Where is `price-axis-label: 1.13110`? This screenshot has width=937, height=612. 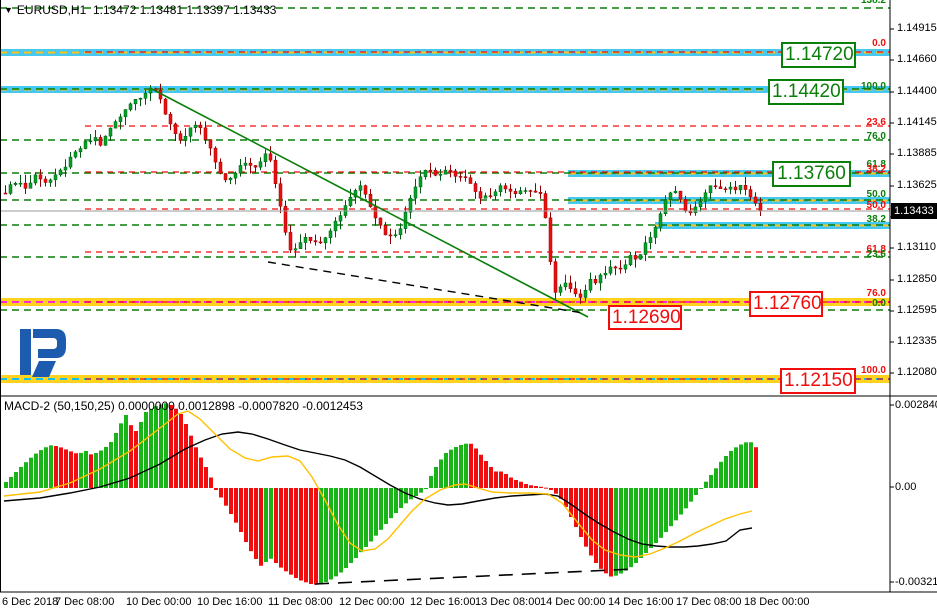
price-axis-label: 1.13110 is located at coordinates (916, 247).